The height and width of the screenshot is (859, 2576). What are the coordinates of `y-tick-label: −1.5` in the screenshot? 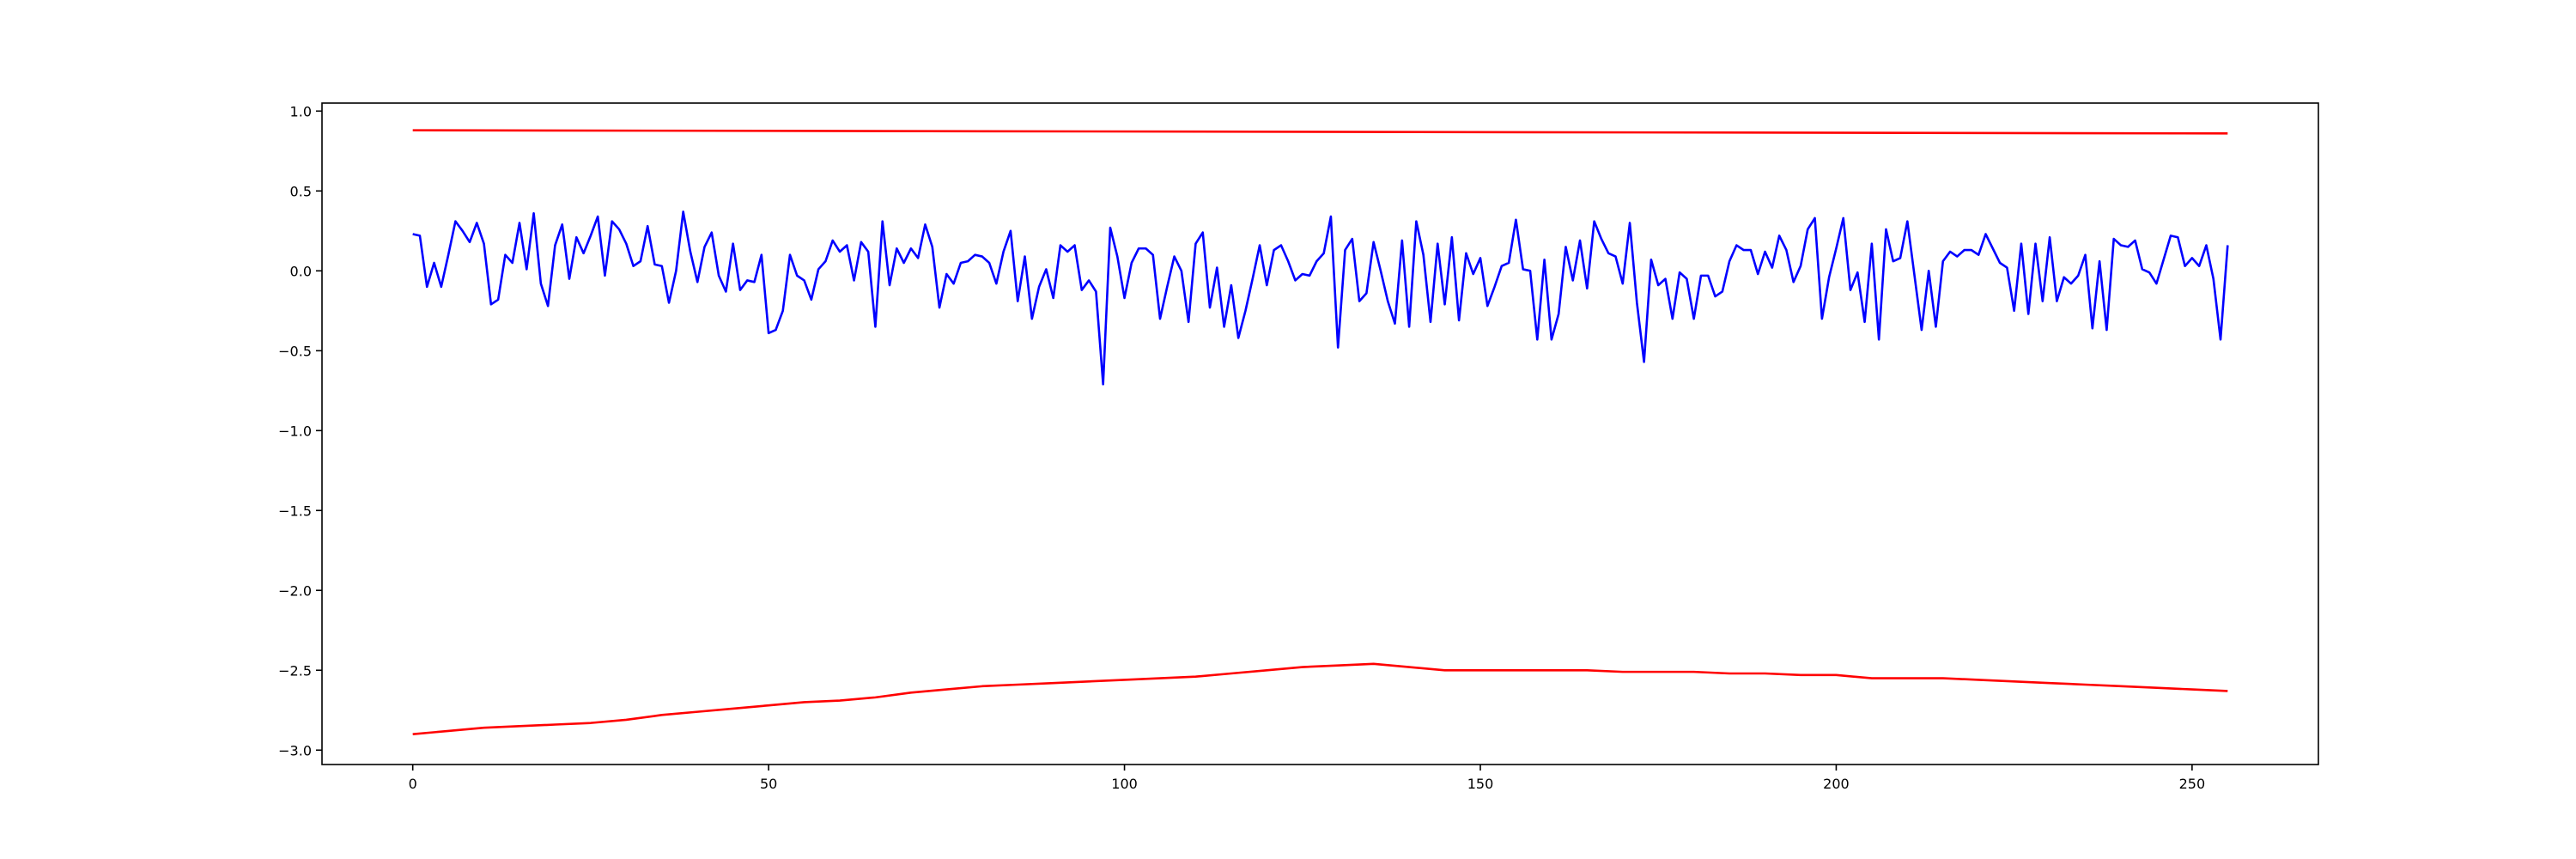 It's located at (295, 511).